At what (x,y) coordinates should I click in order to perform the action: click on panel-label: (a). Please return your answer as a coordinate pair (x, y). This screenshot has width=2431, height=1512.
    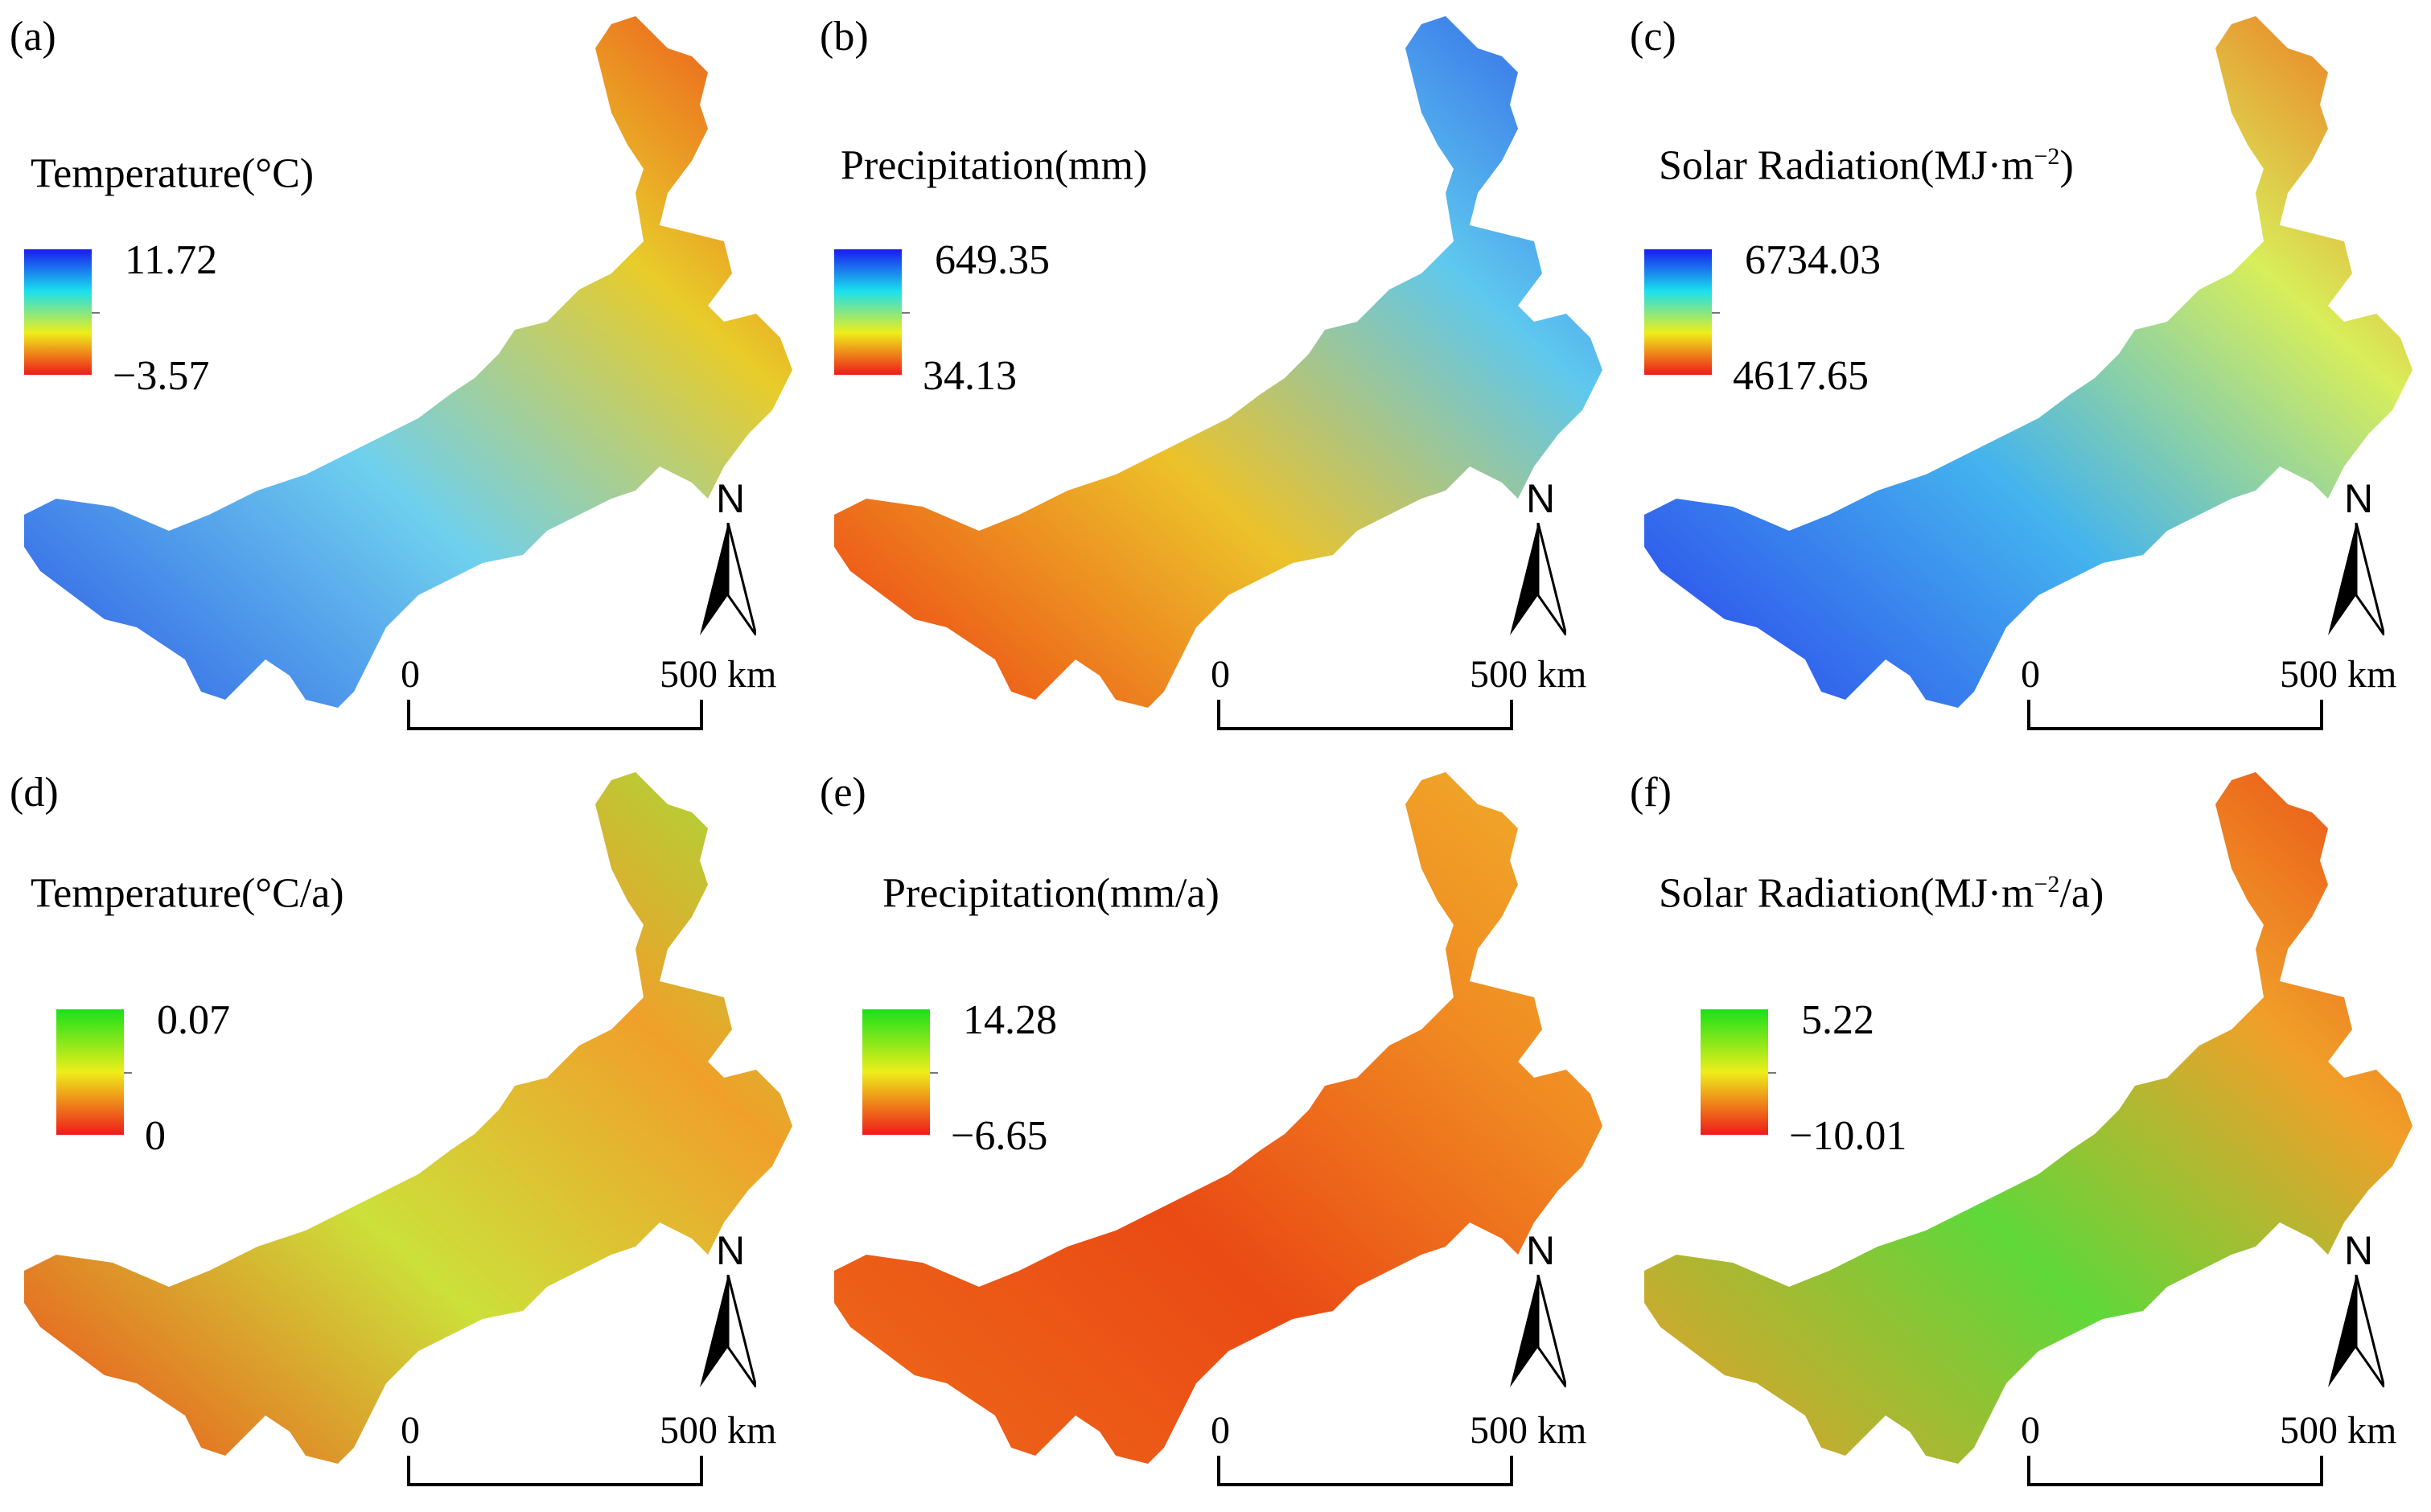
    Looking at the image, I should click on (33, 37).